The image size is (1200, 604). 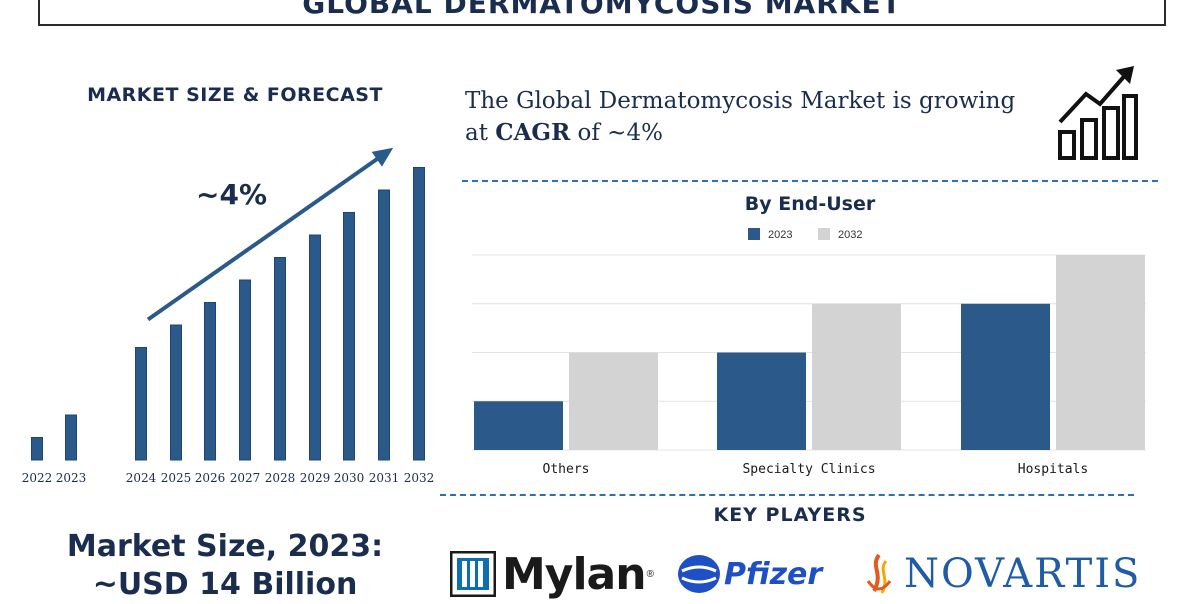 What do you see at coordinates (71, 478) in the screenshot?
I see `forecast-tick-2023: 2023` at bounding box center [71, 478].